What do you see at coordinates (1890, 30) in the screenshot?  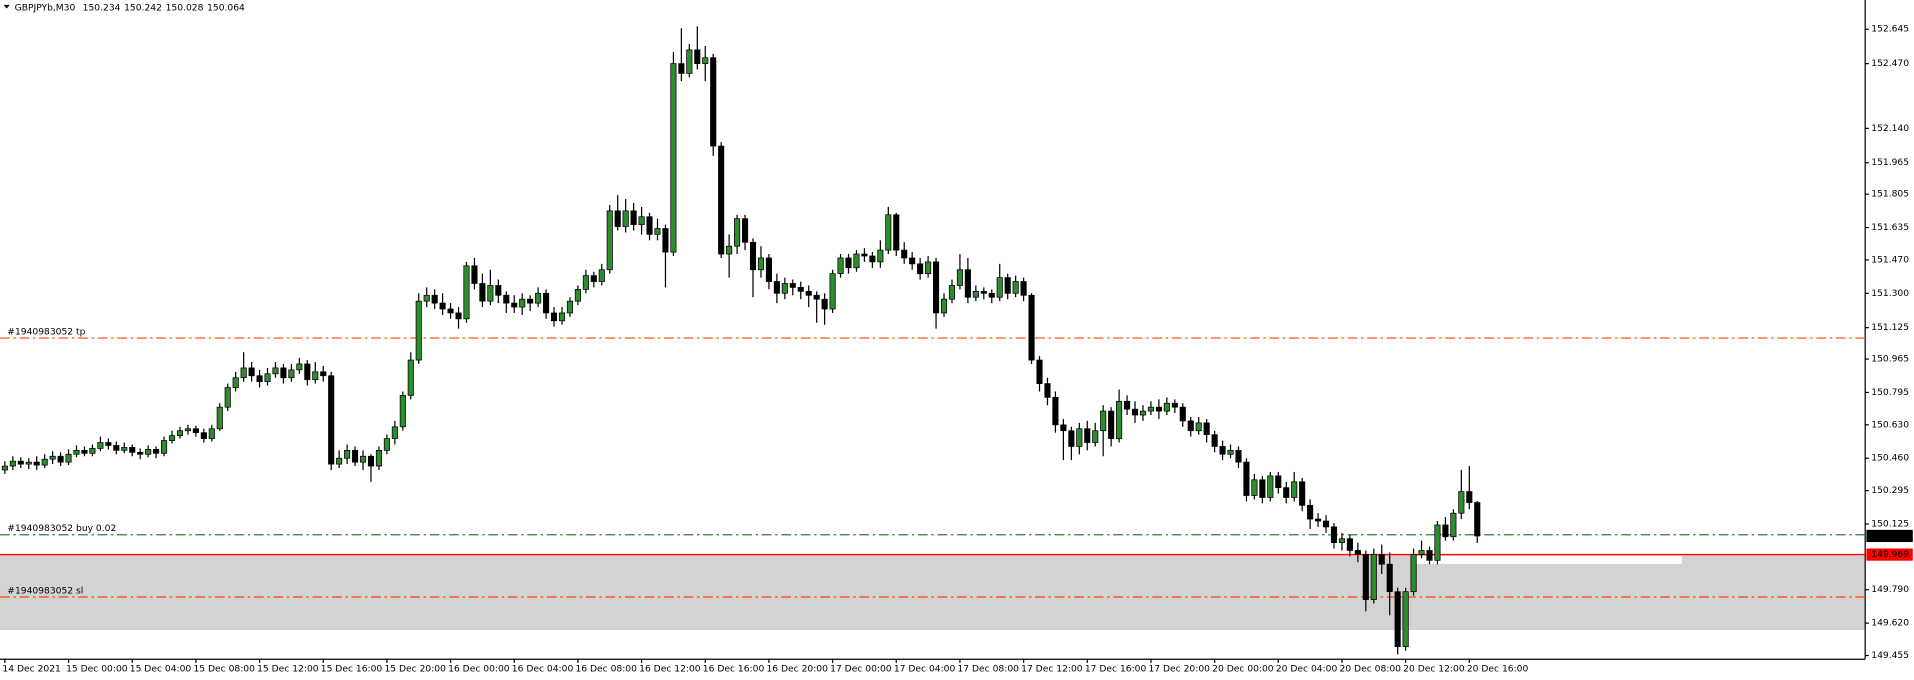 I see `y-tick-label: 152.645` at bounding box center [1890, 30].